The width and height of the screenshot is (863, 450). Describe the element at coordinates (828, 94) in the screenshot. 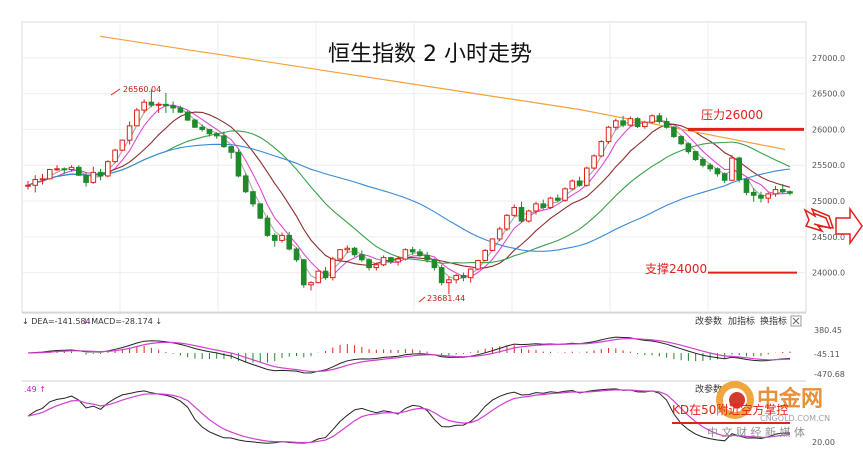

I see `y-tick-label: 26500.0` at that location.